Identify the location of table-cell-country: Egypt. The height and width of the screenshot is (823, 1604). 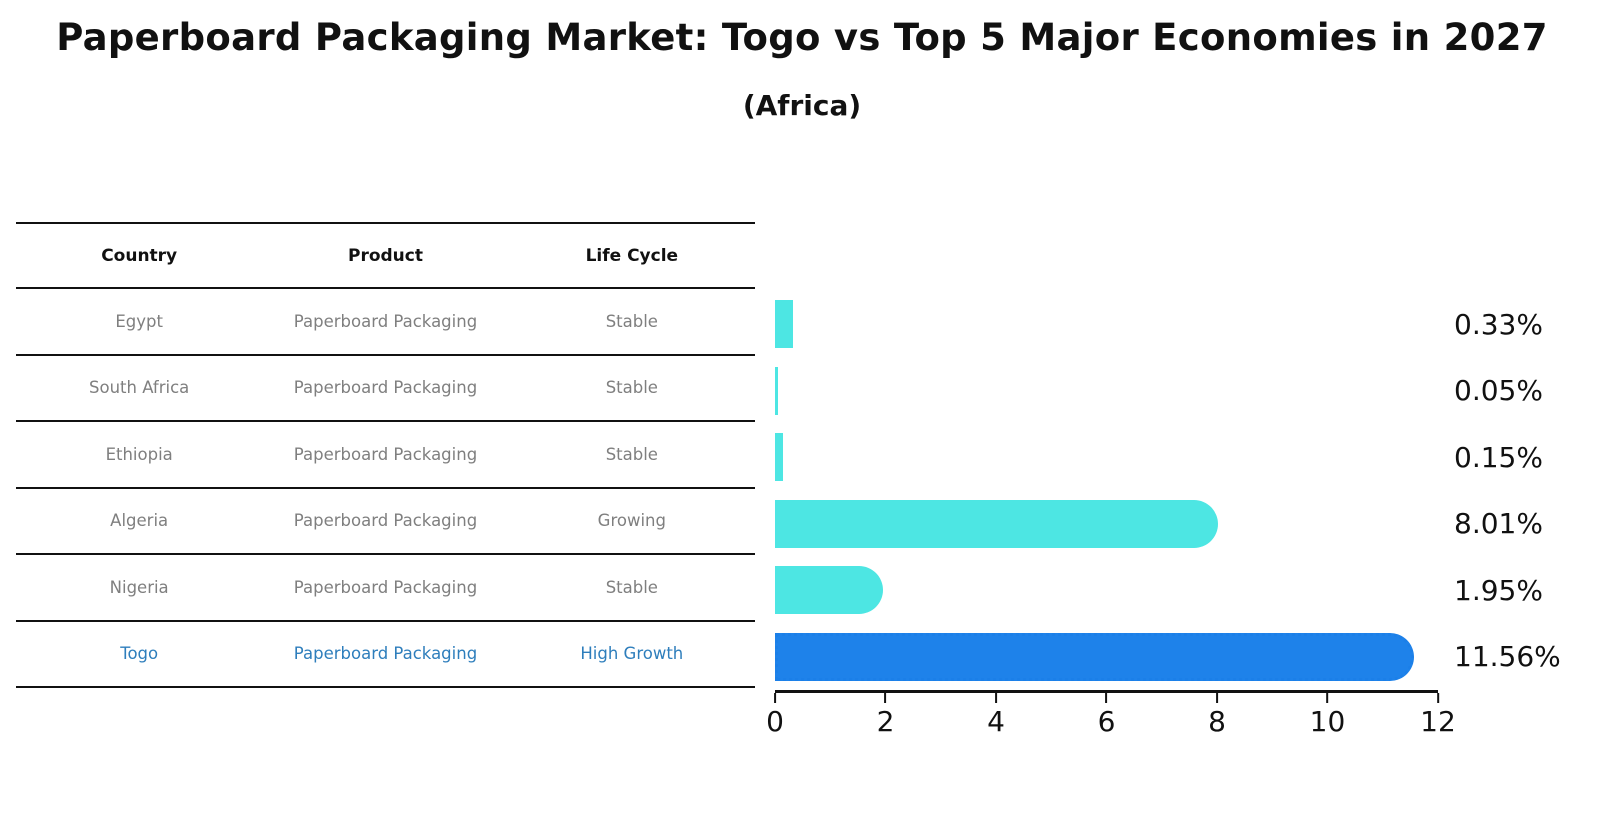
(139, 321).